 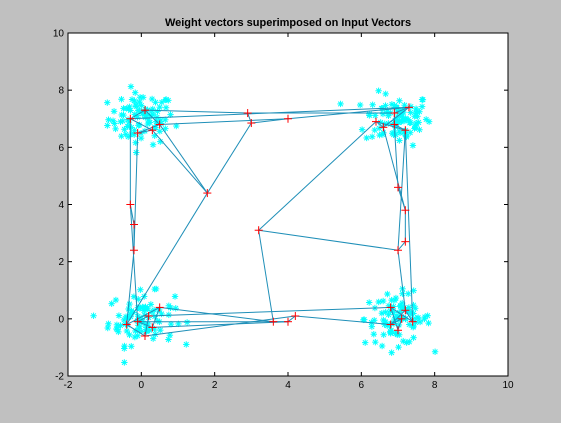 What do you see at coordinates (61, 262) in the screenshot?
I see `y-tick-label: 2` at bounding box center [61, 262].